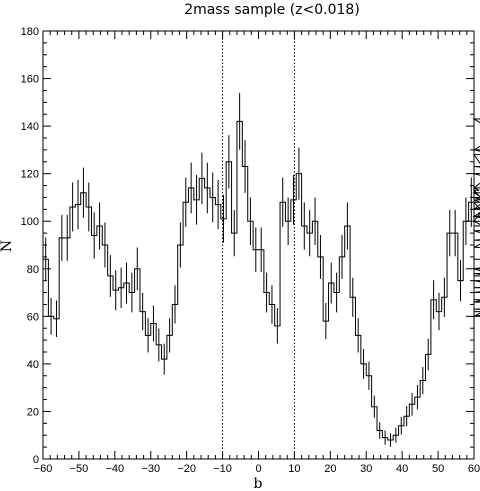  Describe the element at coordinates (30, 32) in the screenshot. I see `y-tick-label: 180` at that location.